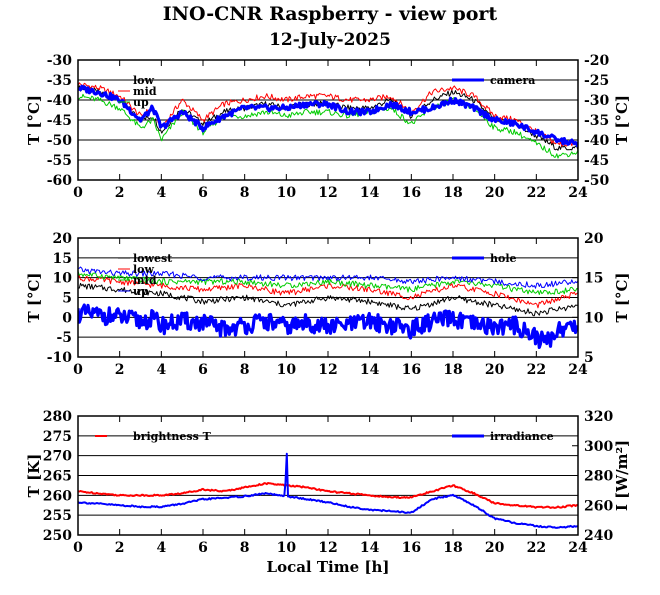 The height and width of the screenshot is (595, 660). Describe the element at coordinates (594, 318) in the screenshot. I see `y-tick-right: 10` at that location.